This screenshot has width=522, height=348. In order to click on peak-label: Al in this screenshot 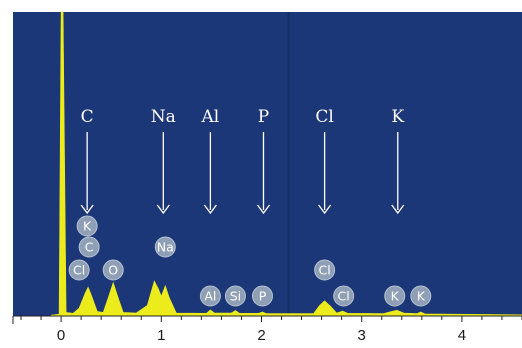, I will do `click(210, 296)`.